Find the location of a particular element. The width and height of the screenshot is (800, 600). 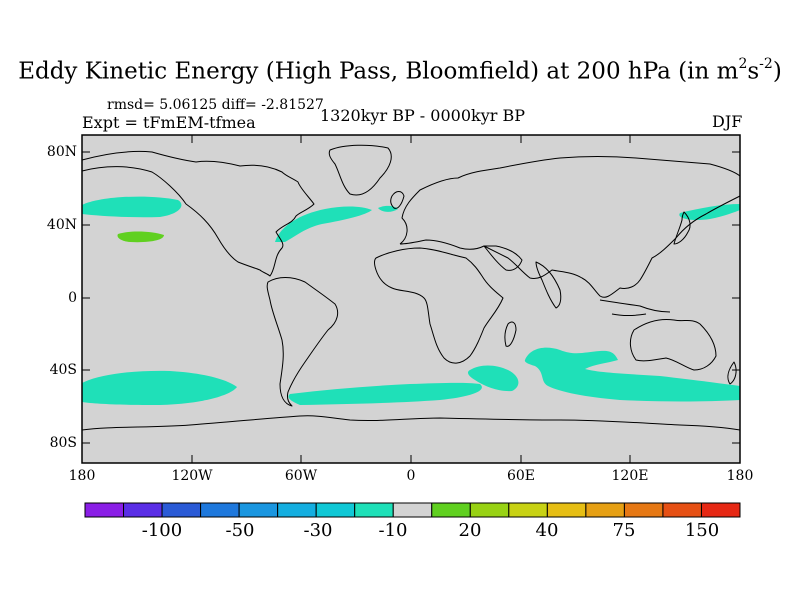

new-zealand-coastline is located at coordinates (732, 373).